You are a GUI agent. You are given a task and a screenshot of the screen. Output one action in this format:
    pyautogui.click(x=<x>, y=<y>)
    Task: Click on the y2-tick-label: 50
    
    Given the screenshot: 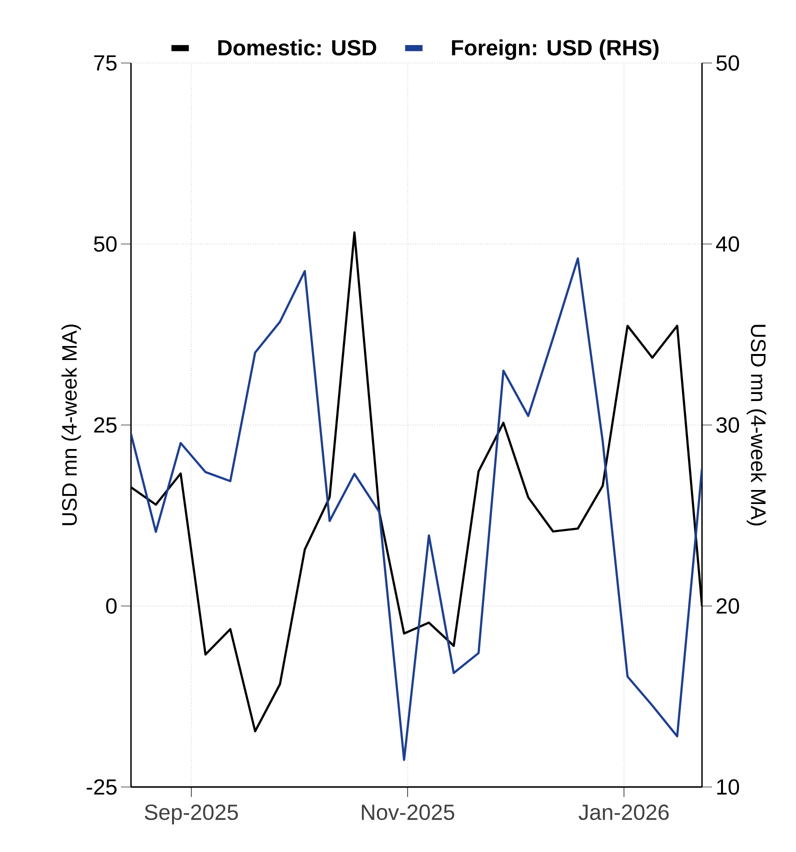 What is the action you would take?
    pyautogui.click(x=728, y=63)
    